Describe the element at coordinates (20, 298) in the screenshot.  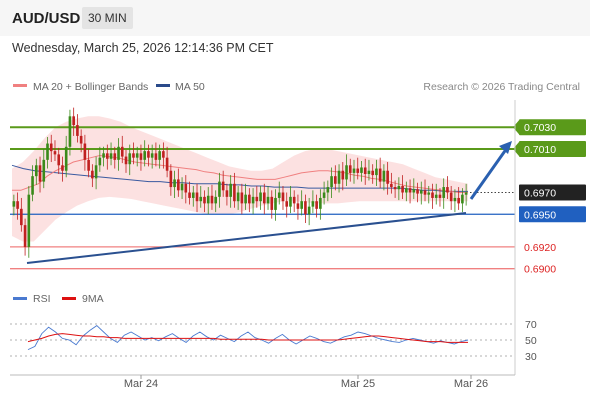
I see `rsi-legend-swatch` at that location.